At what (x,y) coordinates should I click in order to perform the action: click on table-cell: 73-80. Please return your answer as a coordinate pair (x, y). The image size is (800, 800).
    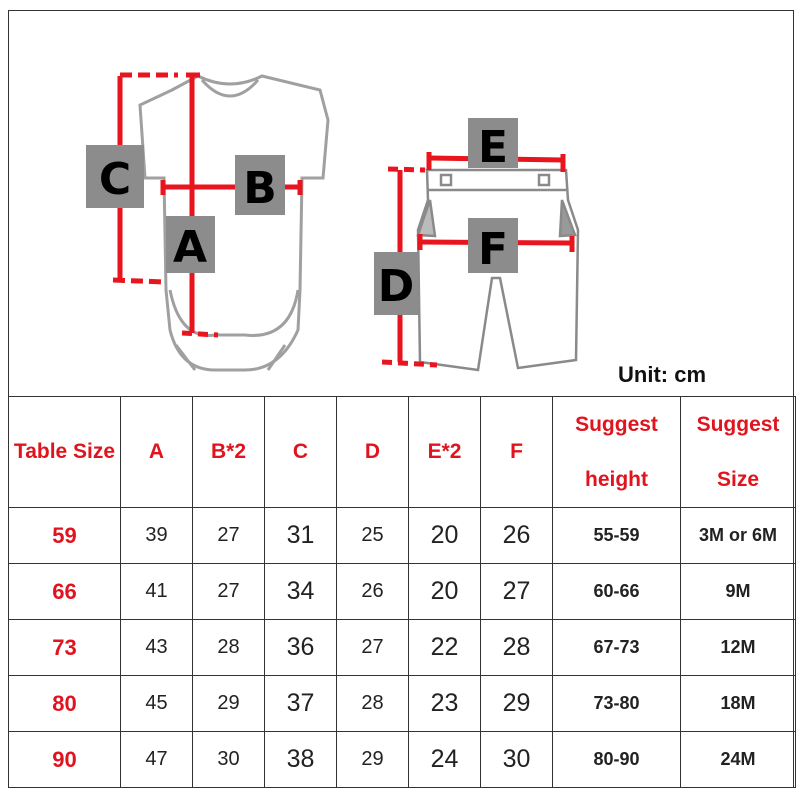
    Looking at the image, I should click on (616, 703).